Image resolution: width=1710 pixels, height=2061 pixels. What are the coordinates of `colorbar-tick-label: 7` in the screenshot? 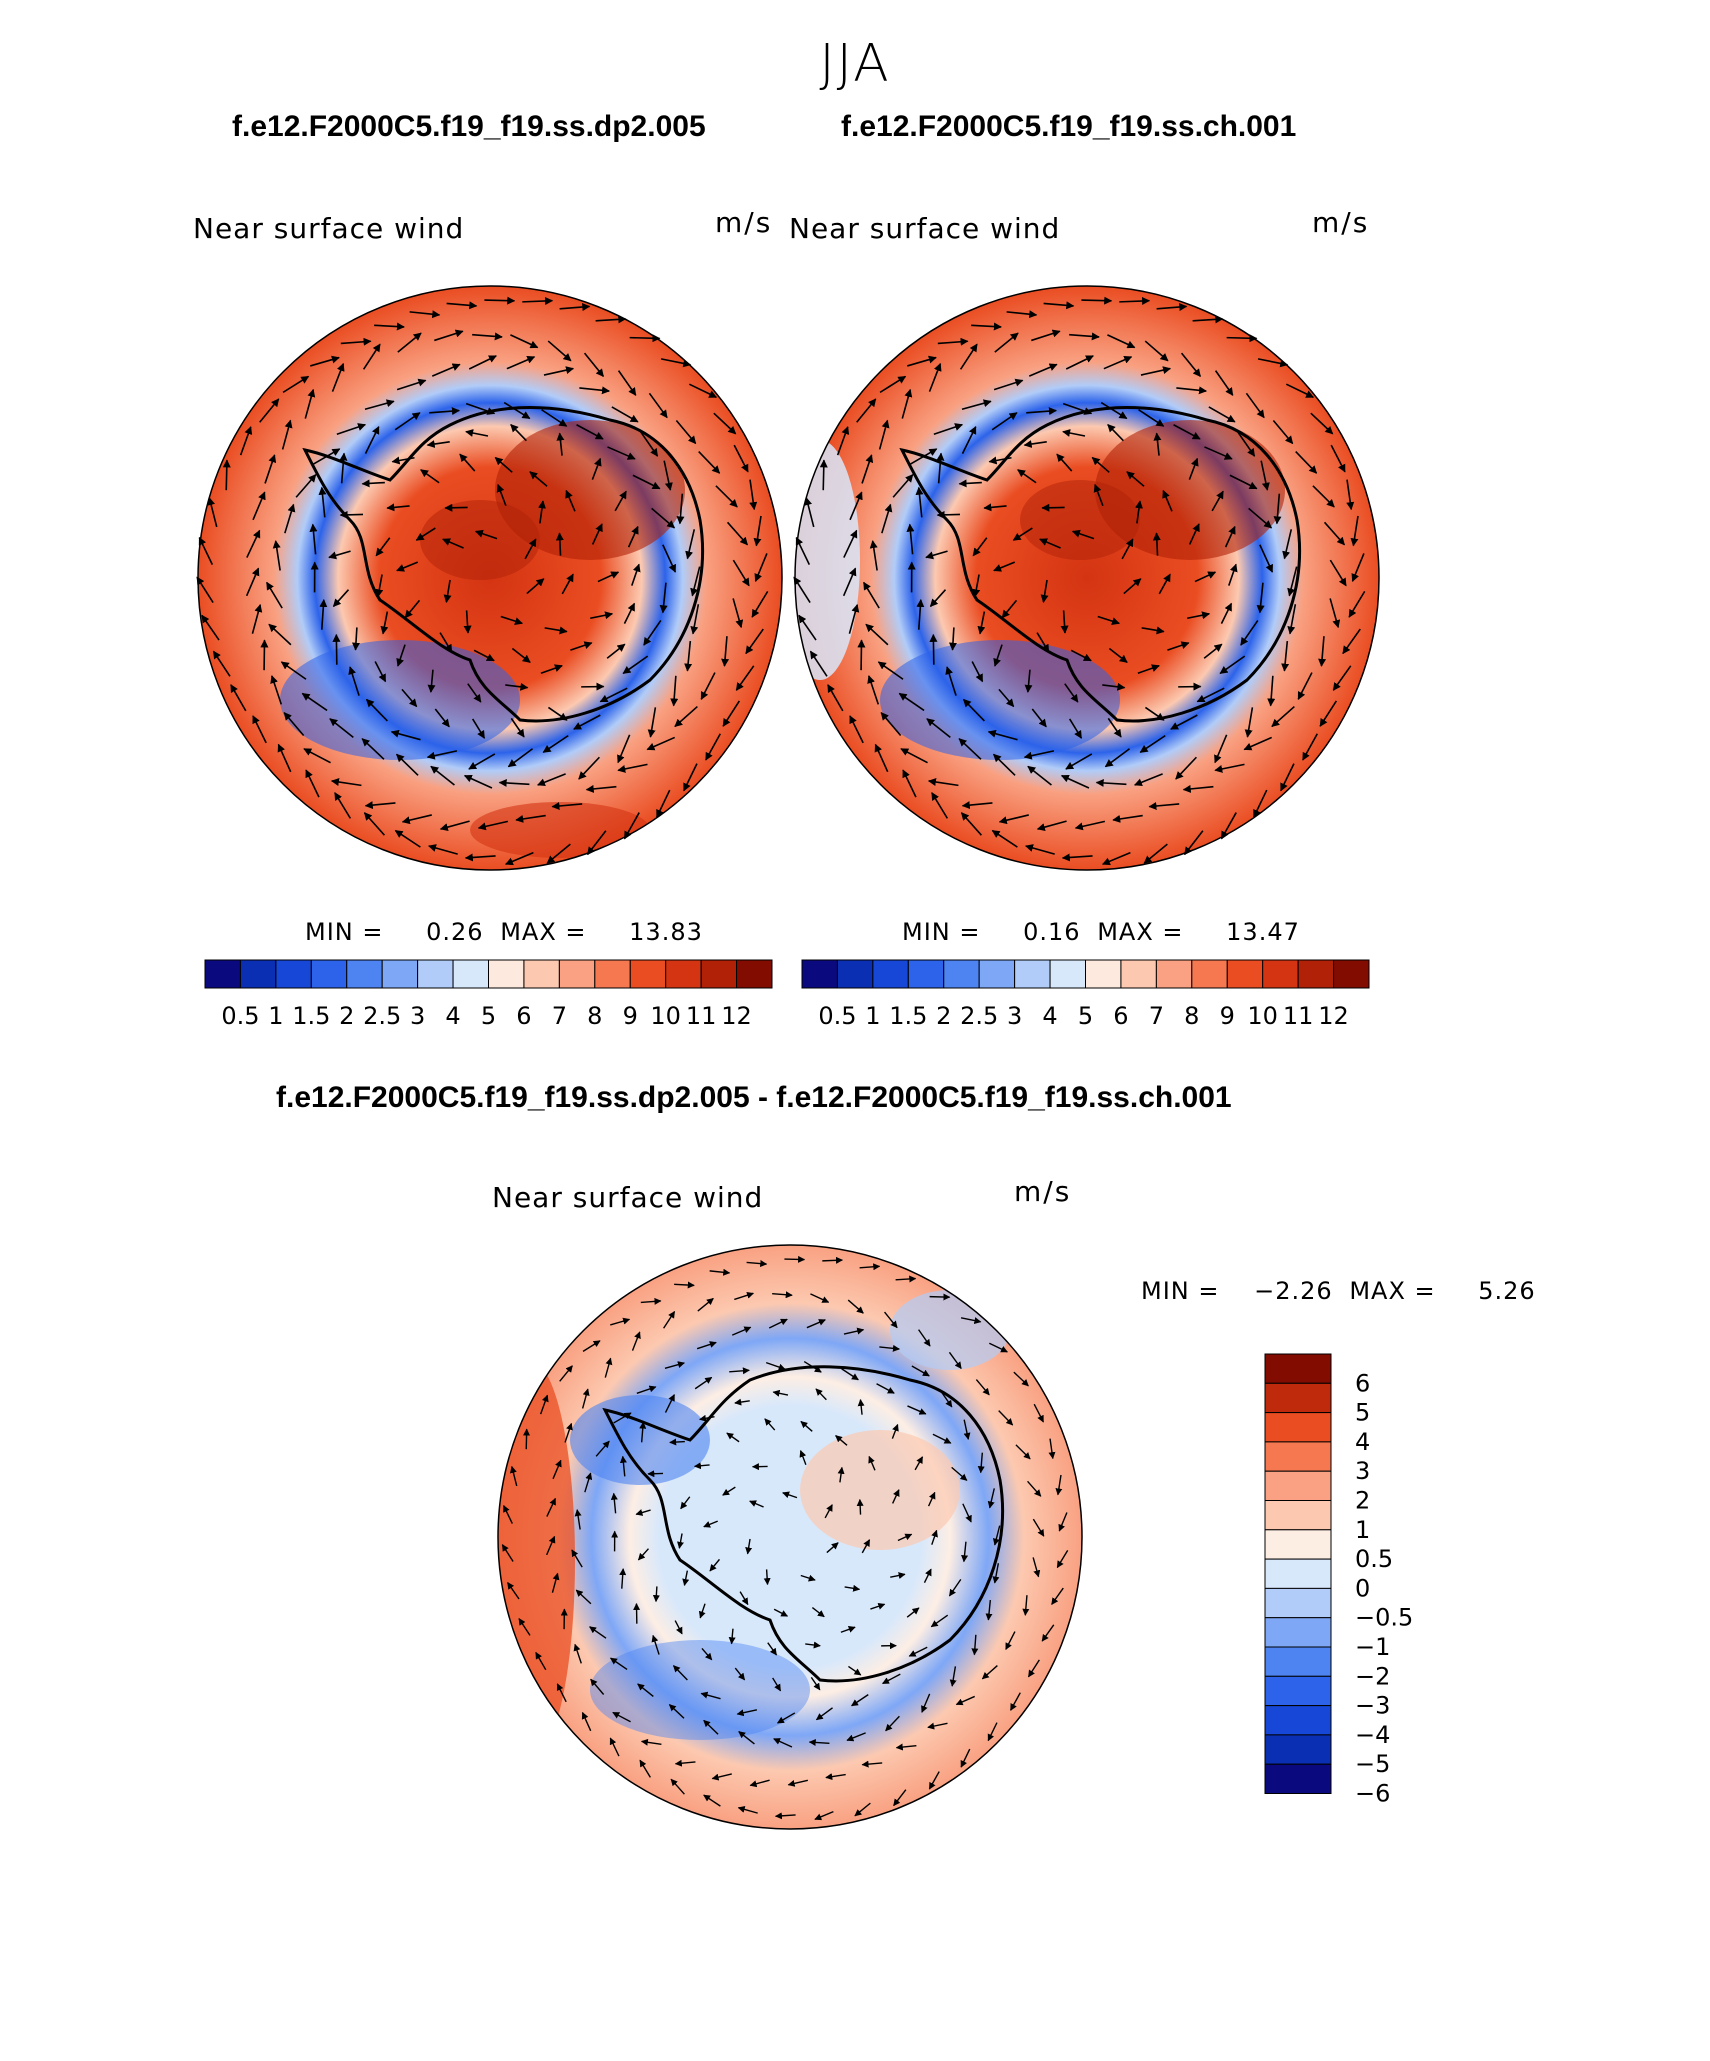 It's located at (1156, 1016).